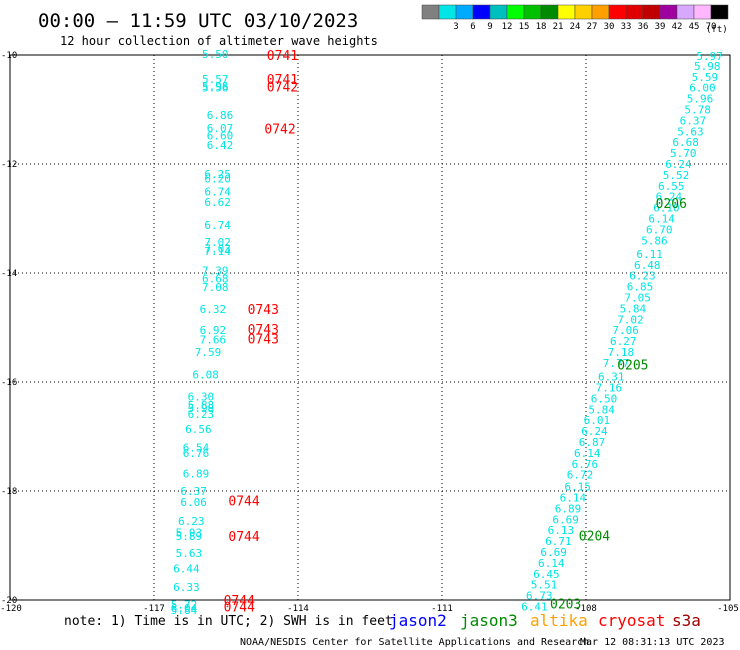 The height and width of the screenshot is (650, 740). What do you see at coordinates (208, 352) in the screenshot?
I see `swh-value: 7.59` at bounding box center [208, 352].